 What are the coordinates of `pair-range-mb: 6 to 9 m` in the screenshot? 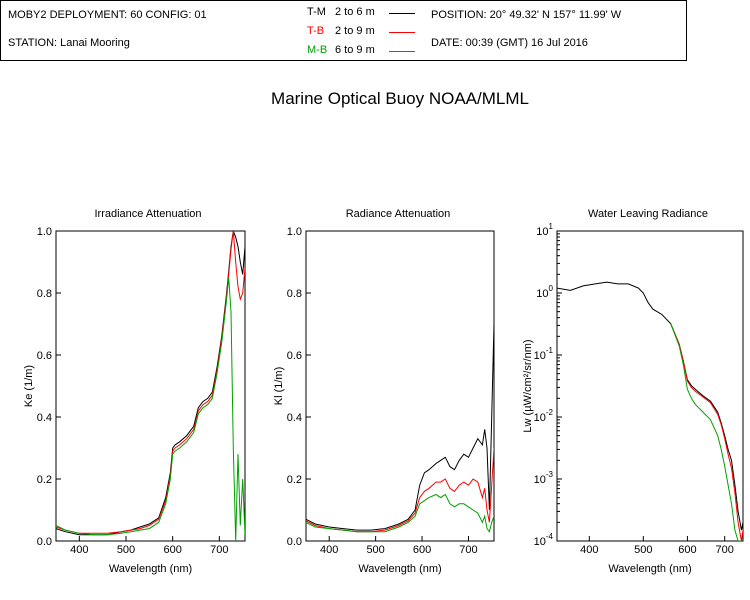 It's located at (355, 50).